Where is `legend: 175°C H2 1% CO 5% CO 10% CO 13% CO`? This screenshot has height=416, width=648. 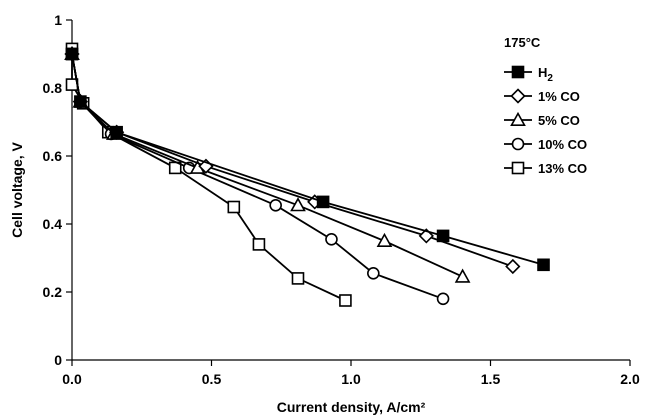
legend: 175°C H2 1% CO 5% CO 10% CO 13% CO is located at coordinates (545, 105).